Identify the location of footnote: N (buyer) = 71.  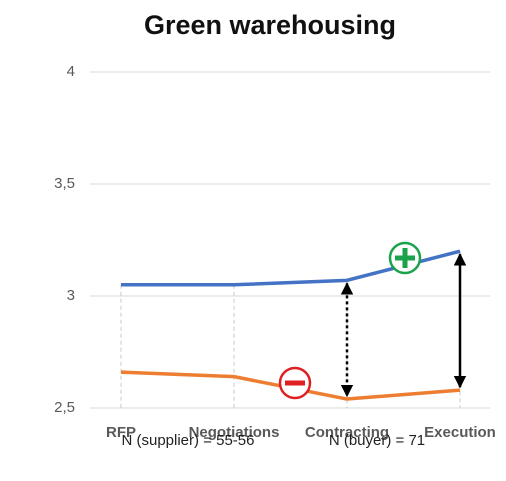
(377, 440).